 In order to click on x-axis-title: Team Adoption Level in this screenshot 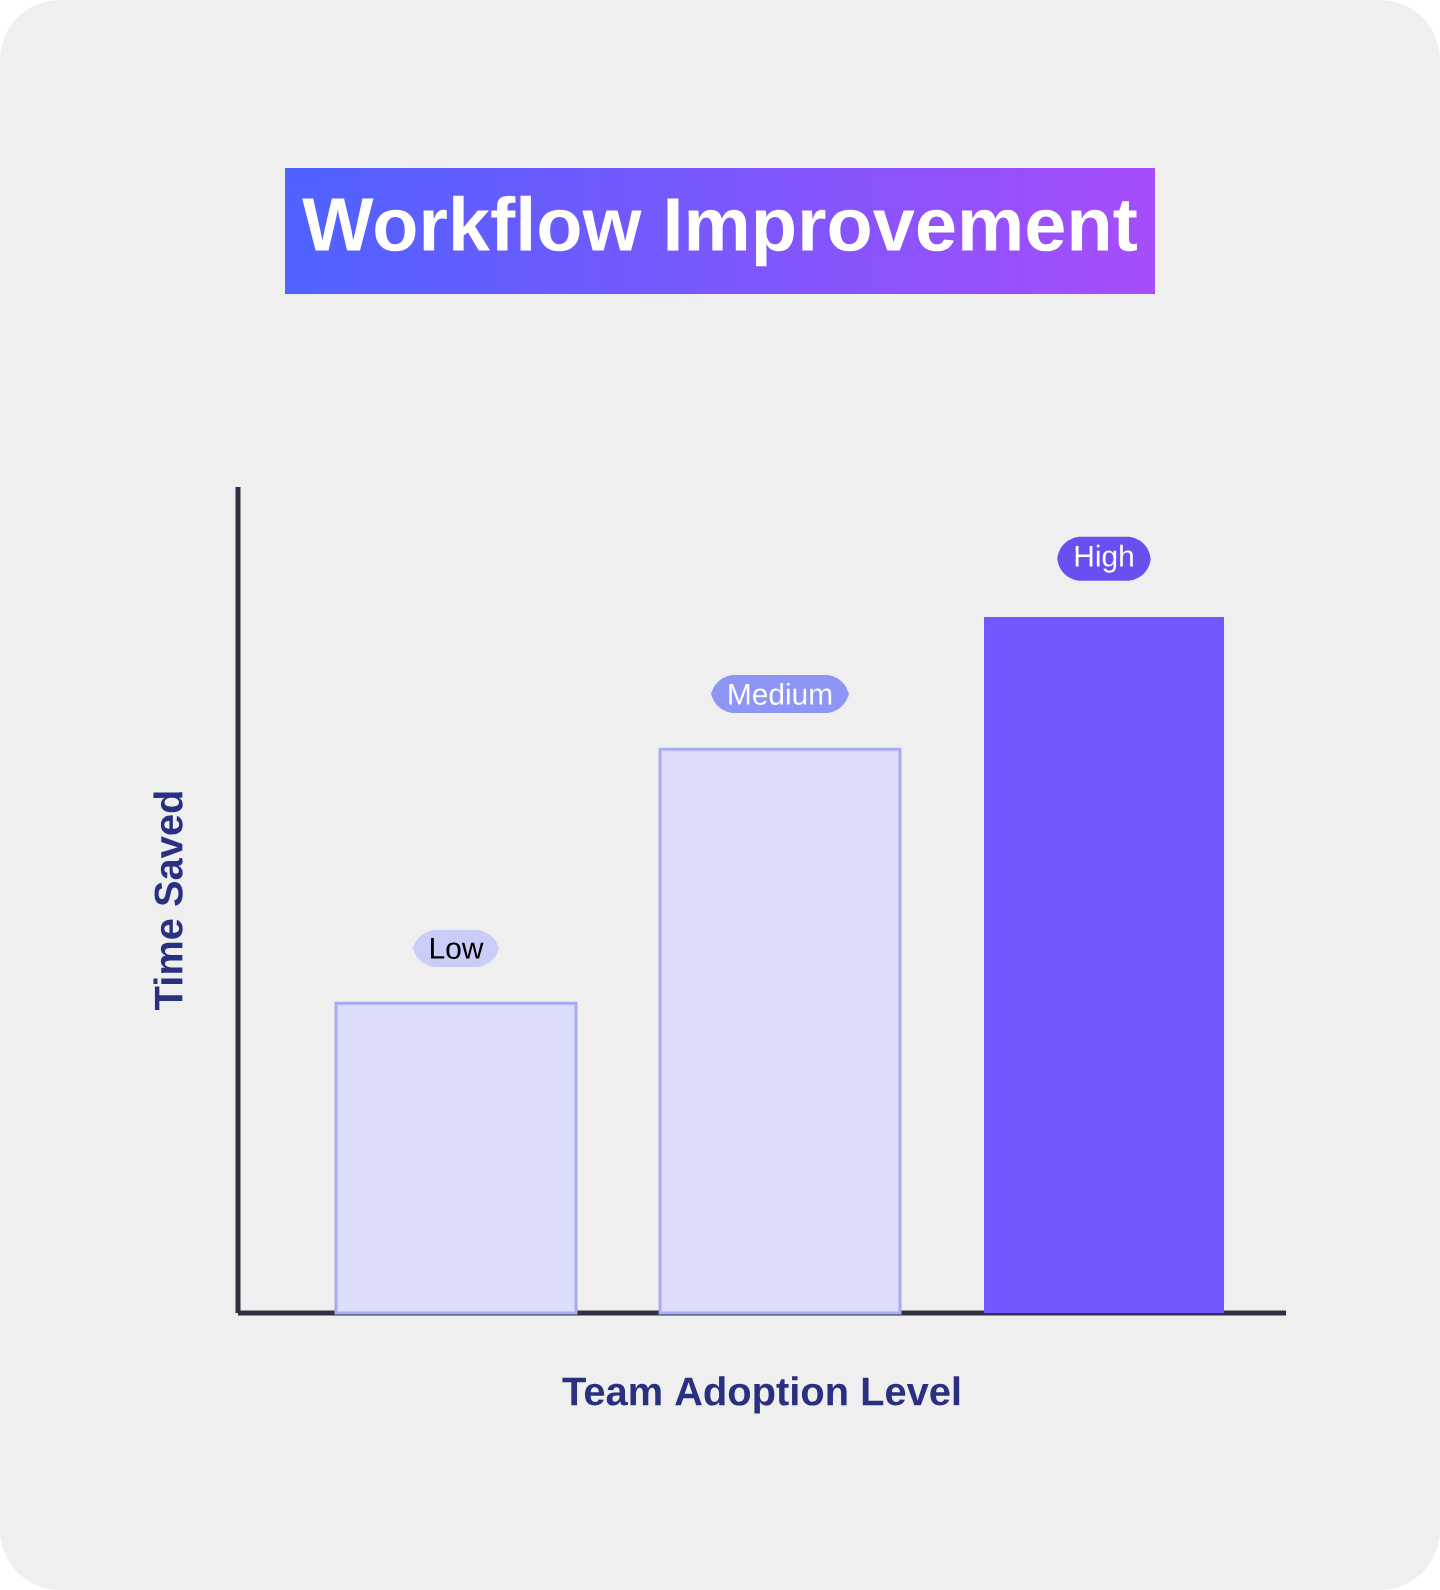, I will do `click(761, 1395)`.